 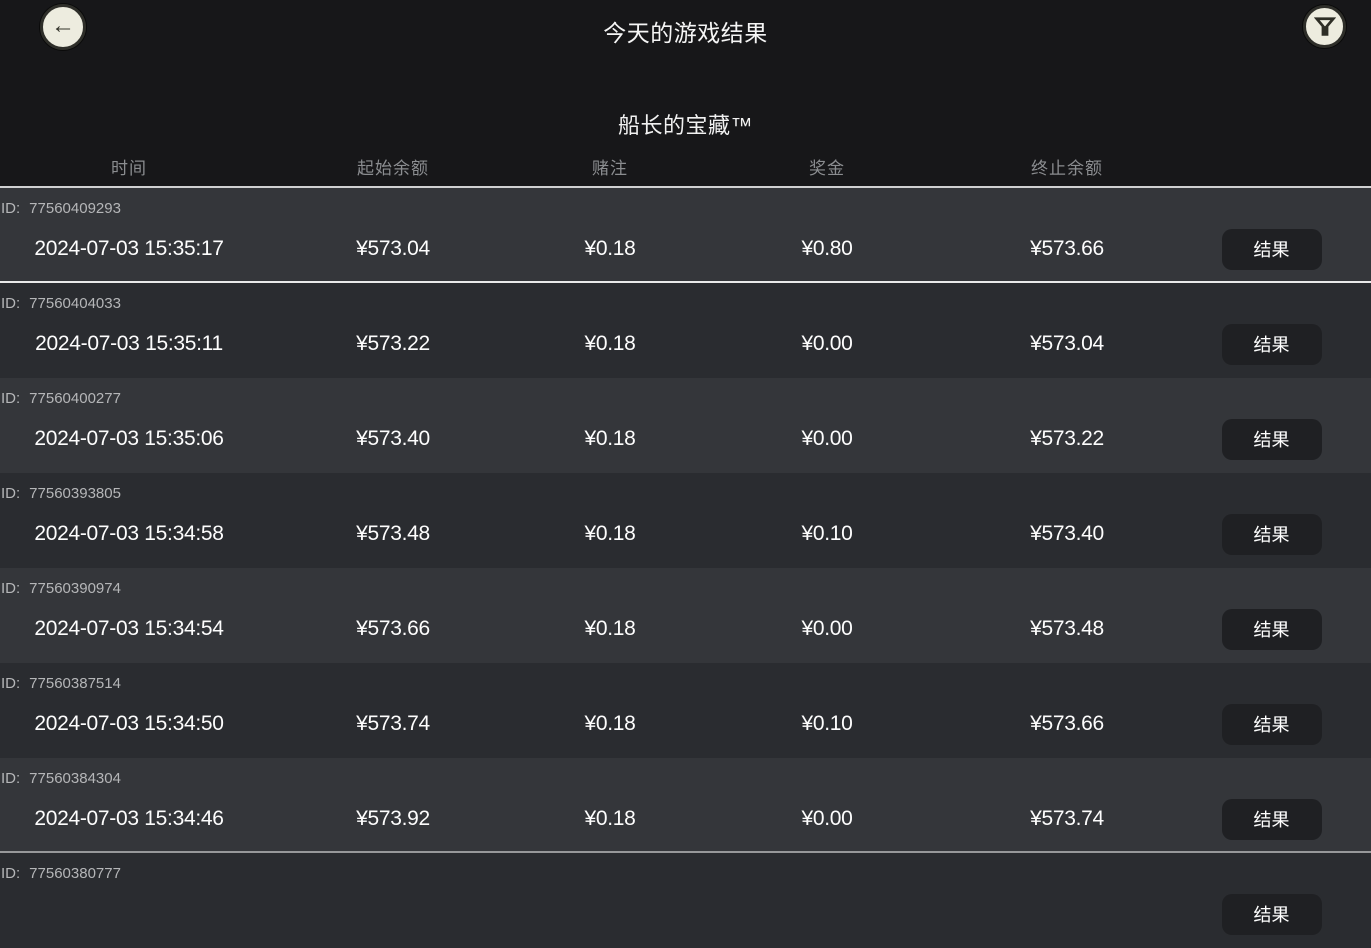 What do you see at coordinates (1067, 818) in the screenshot?
I see `round-end-balance: ¥573.74` at bounding box center [1067, 818].